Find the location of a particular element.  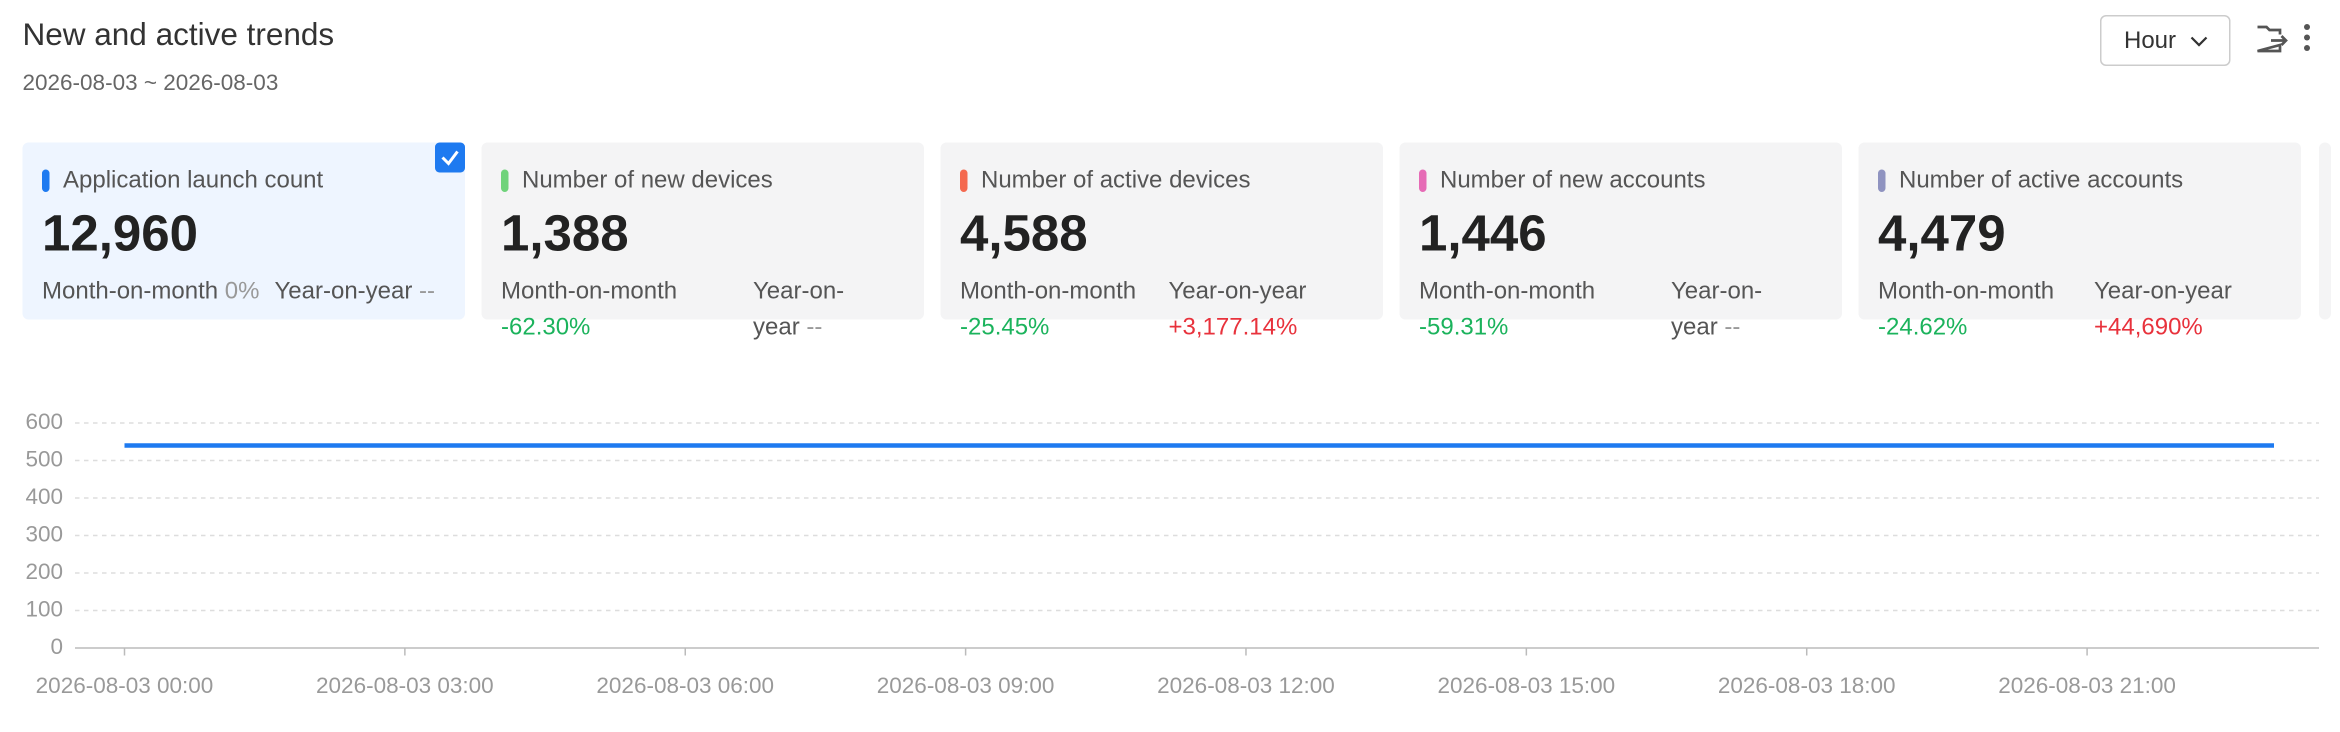

chevron is located at coordinates (2199, 41).